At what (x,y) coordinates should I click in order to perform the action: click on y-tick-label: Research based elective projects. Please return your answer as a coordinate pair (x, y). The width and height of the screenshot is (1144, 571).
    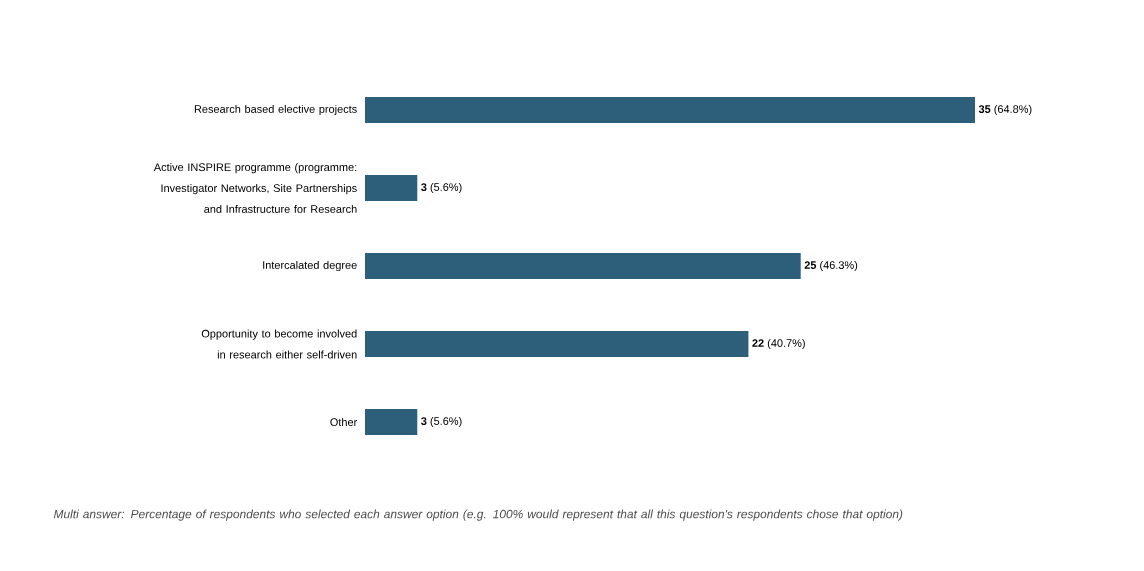
    Looking at the image, I should click on (275, 110).